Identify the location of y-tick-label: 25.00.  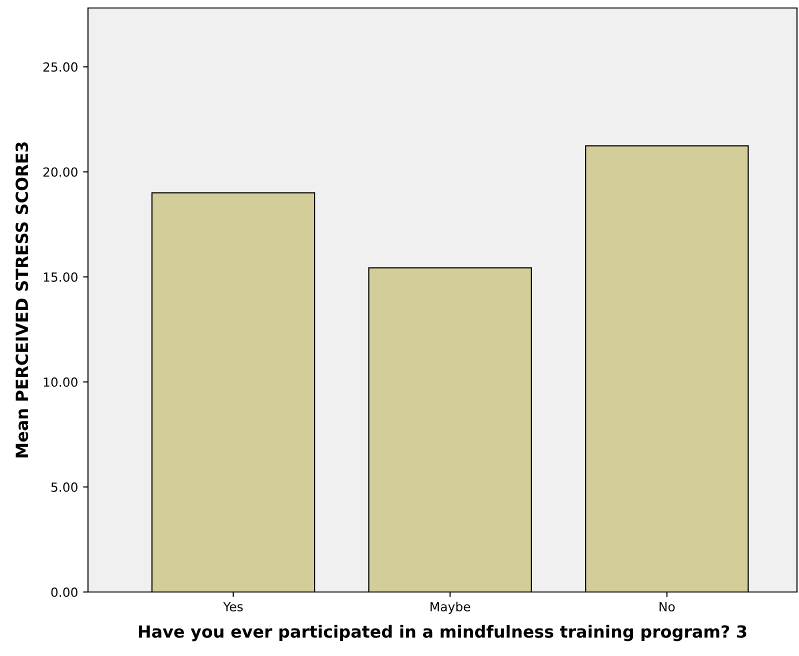
(60, 67).